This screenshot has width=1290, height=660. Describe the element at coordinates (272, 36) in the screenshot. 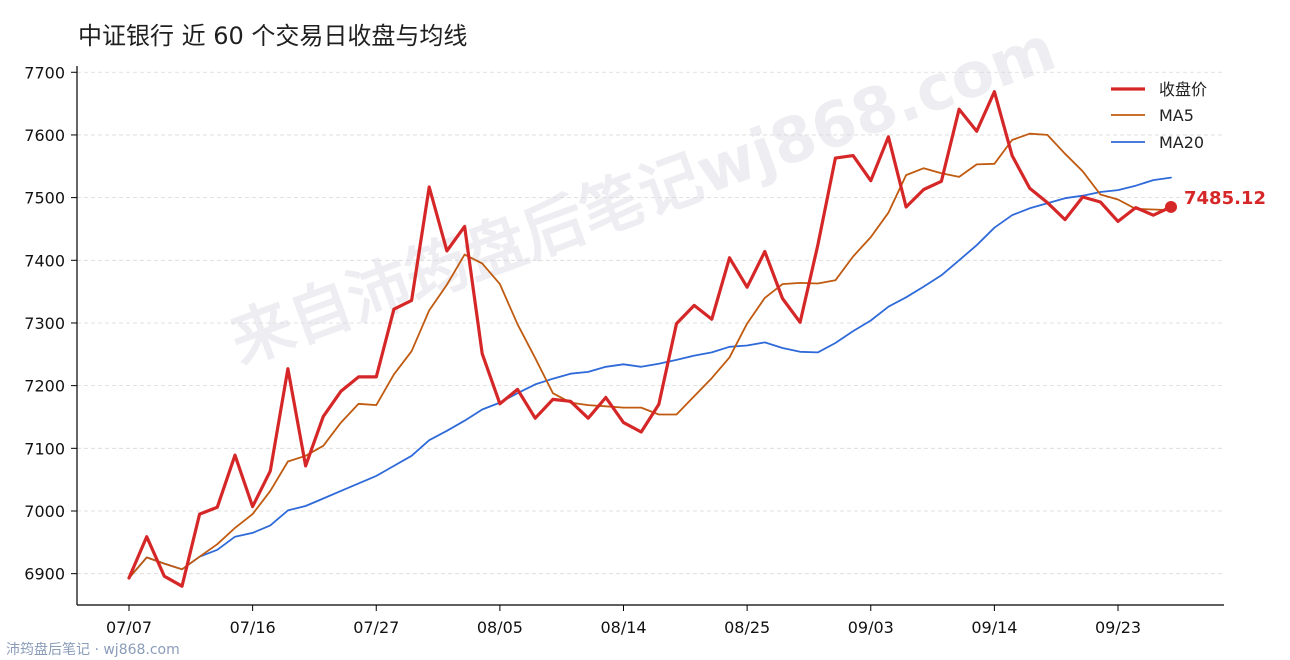

I see `chart-title: 中证银行 近 60 个交易日收盘与均线` at that location.